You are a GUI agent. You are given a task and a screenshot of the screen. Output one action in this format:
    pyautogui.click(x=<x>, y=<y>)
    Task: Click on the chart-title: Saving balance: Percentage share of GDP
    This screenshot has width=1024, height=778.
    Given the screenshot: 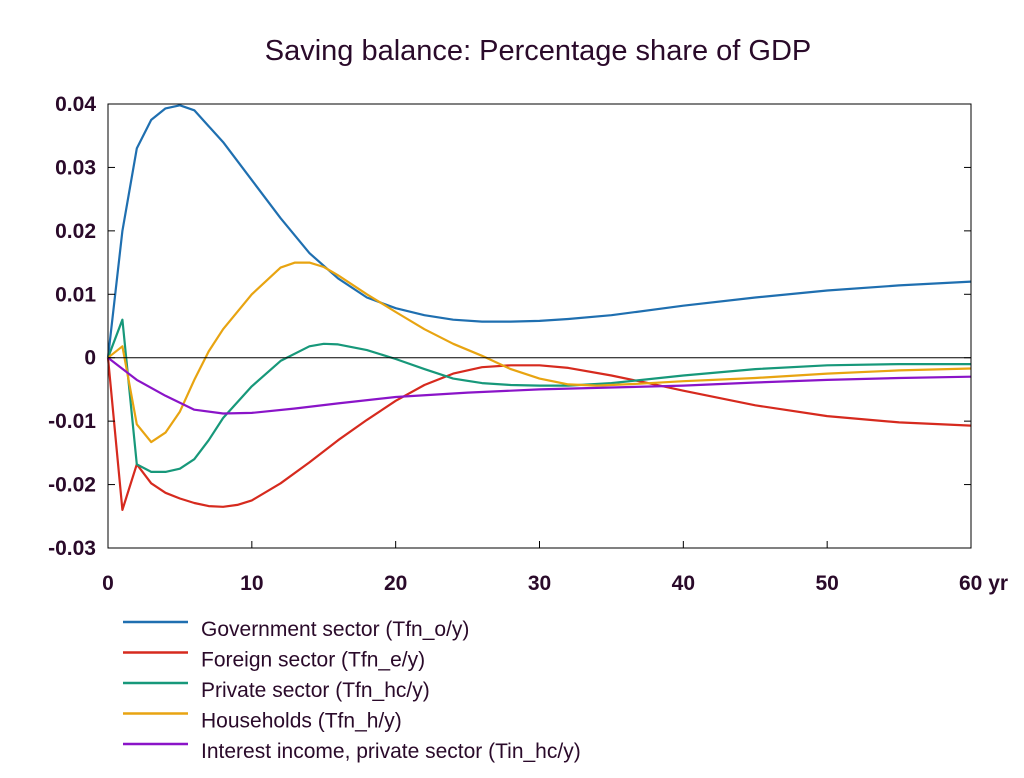 What is the action you would take?
    pyautogui.click(x=538, y=51)
    